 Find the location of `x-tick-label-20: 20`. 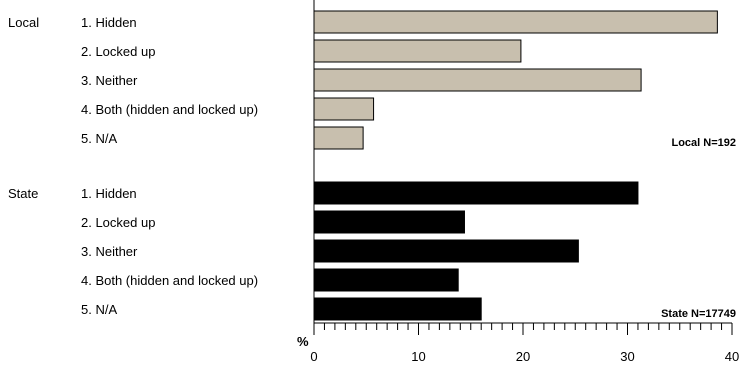

x-tick-label-20: 20 is located at coordinates (523, 356).